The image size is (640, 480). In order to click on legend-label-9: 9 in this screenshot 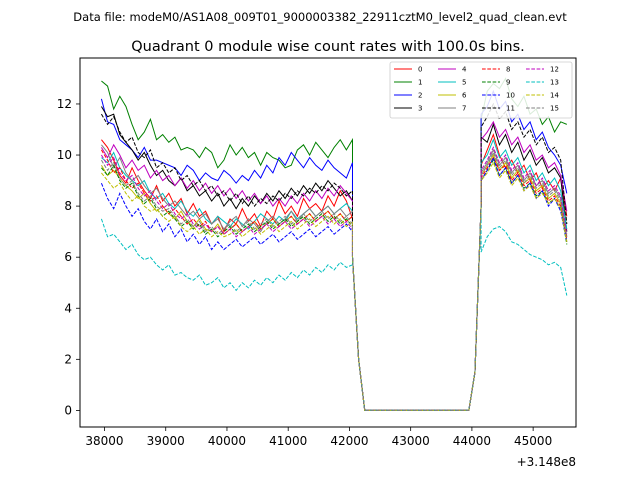, I will do `click(508, 83)`.